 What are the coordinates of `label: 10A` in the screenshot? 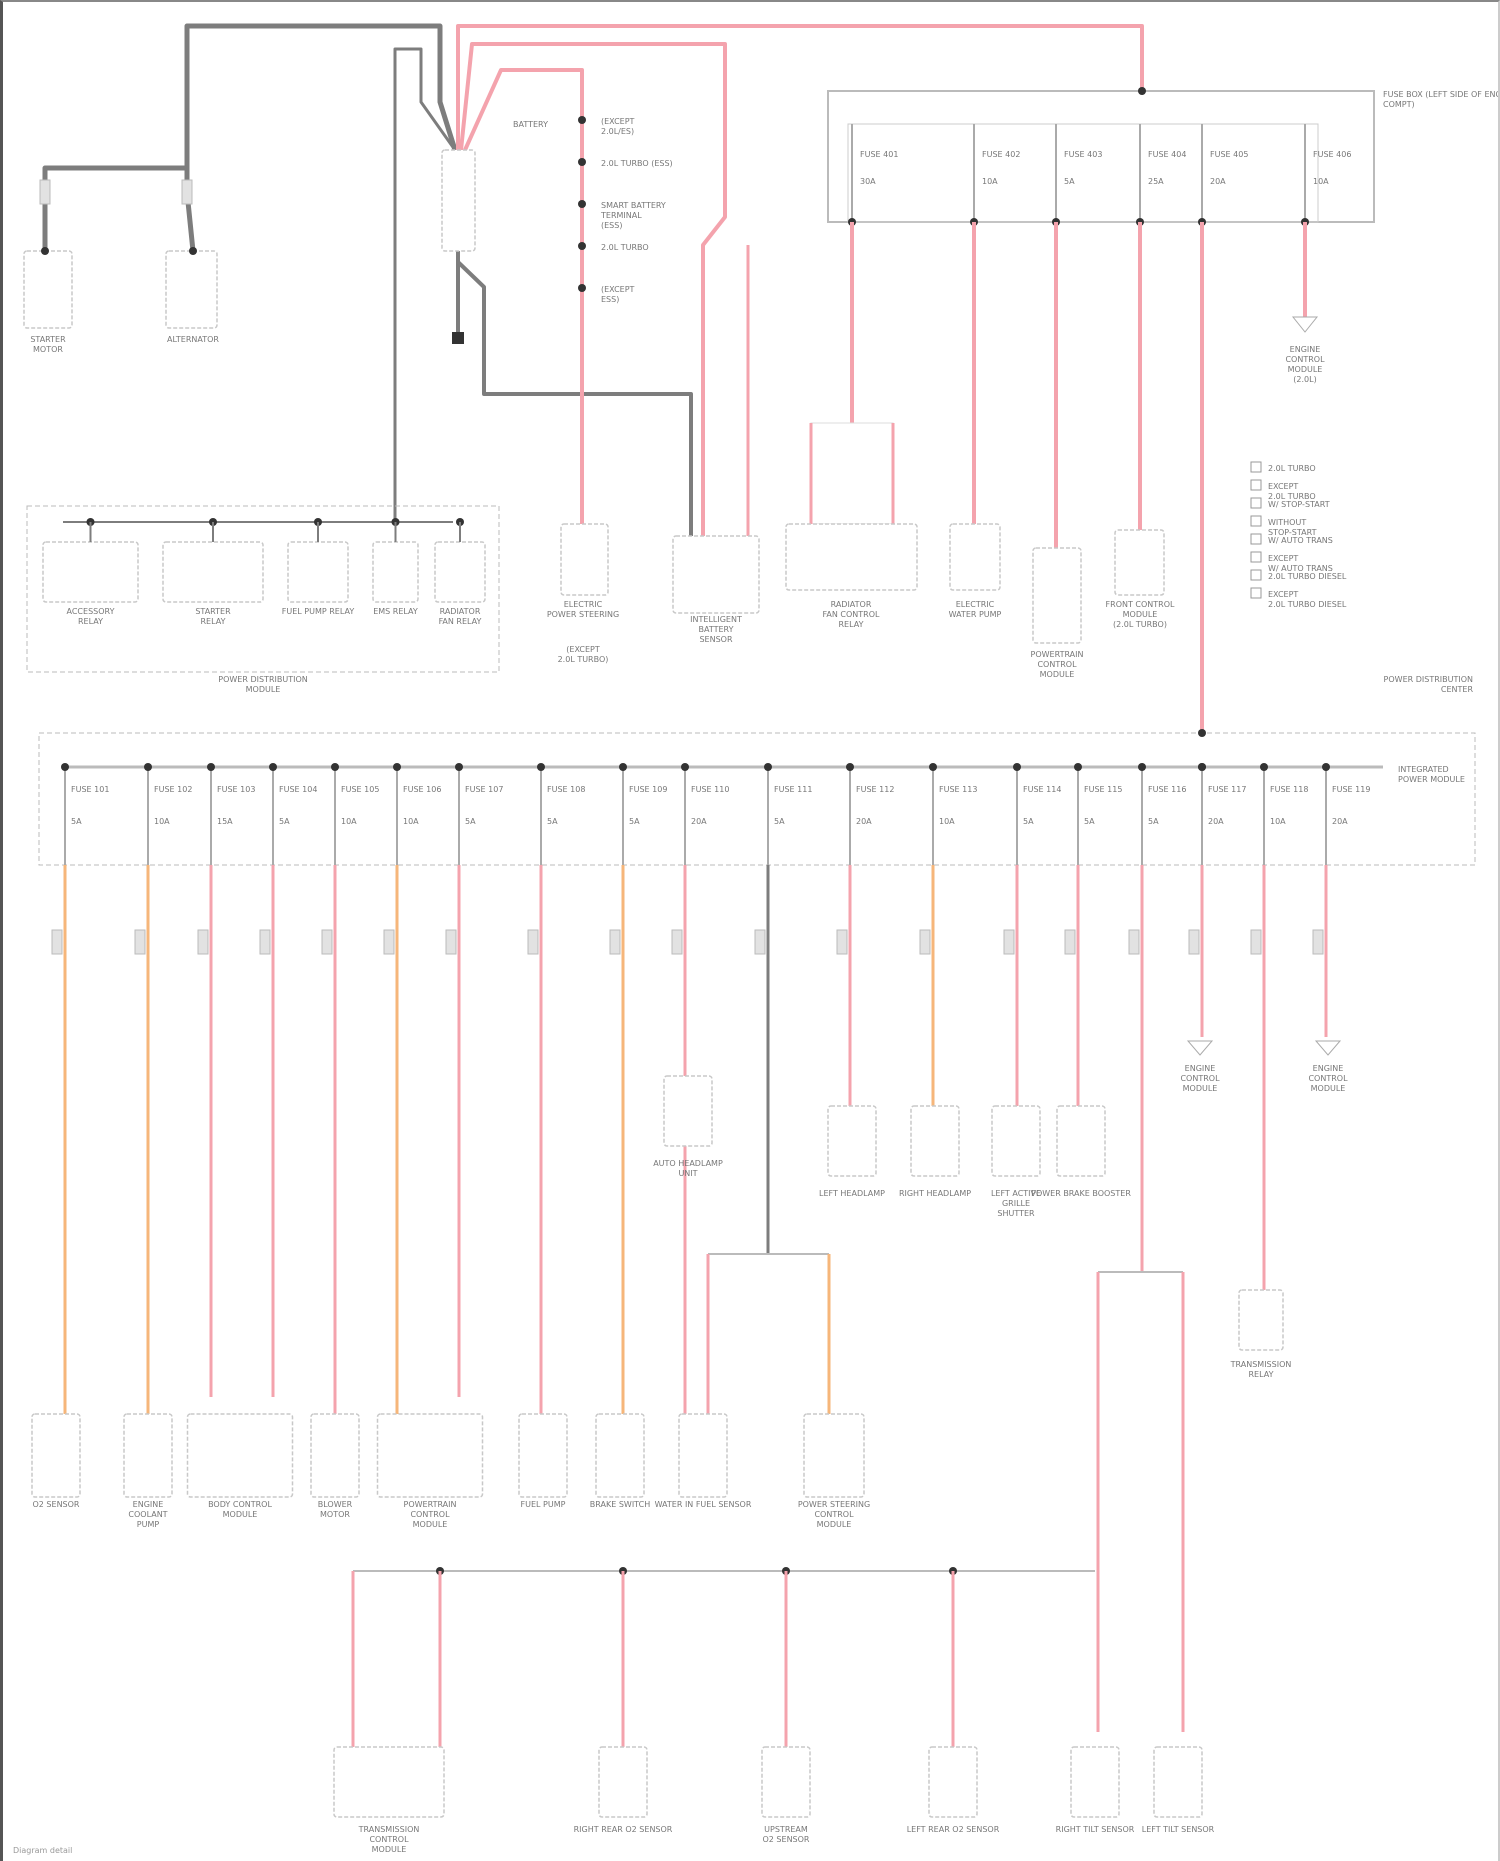 It's located at (1321, 181).